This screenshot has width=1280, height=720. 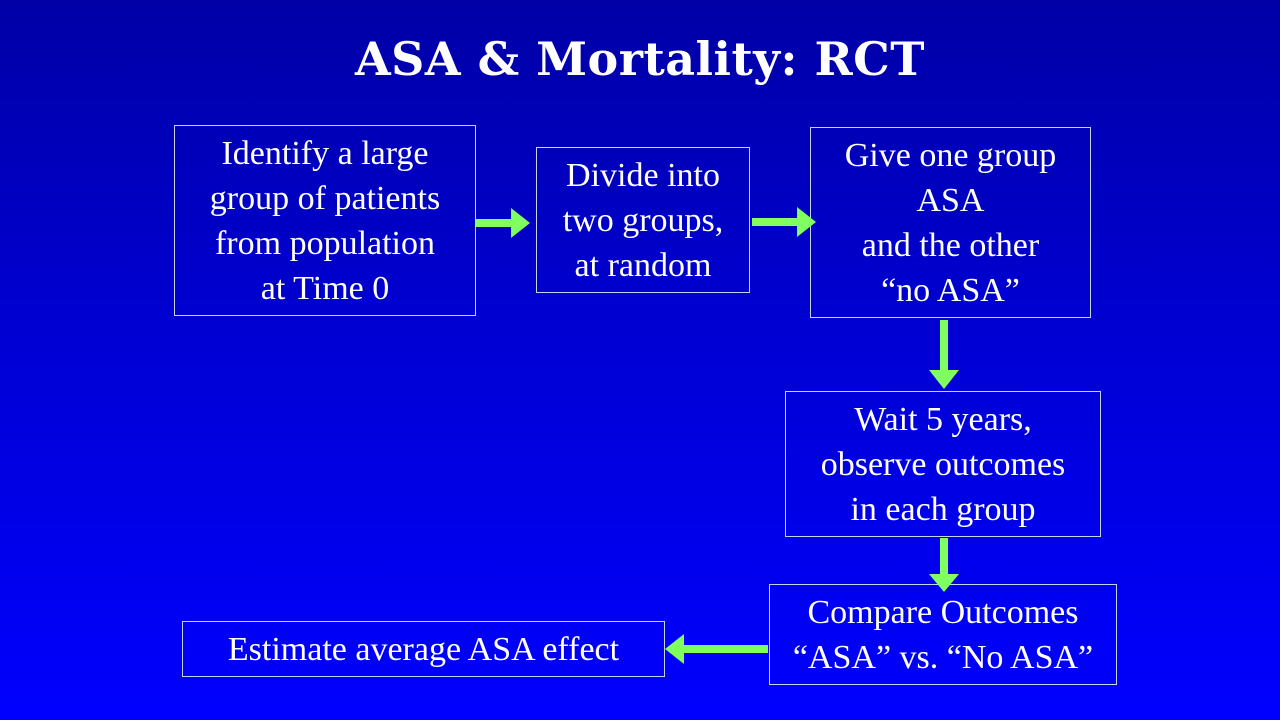 What do you see at coordinates (784, 222) in the screenshot?
I see `arrow-divide-to-treat` at bounding box center [784, 222].